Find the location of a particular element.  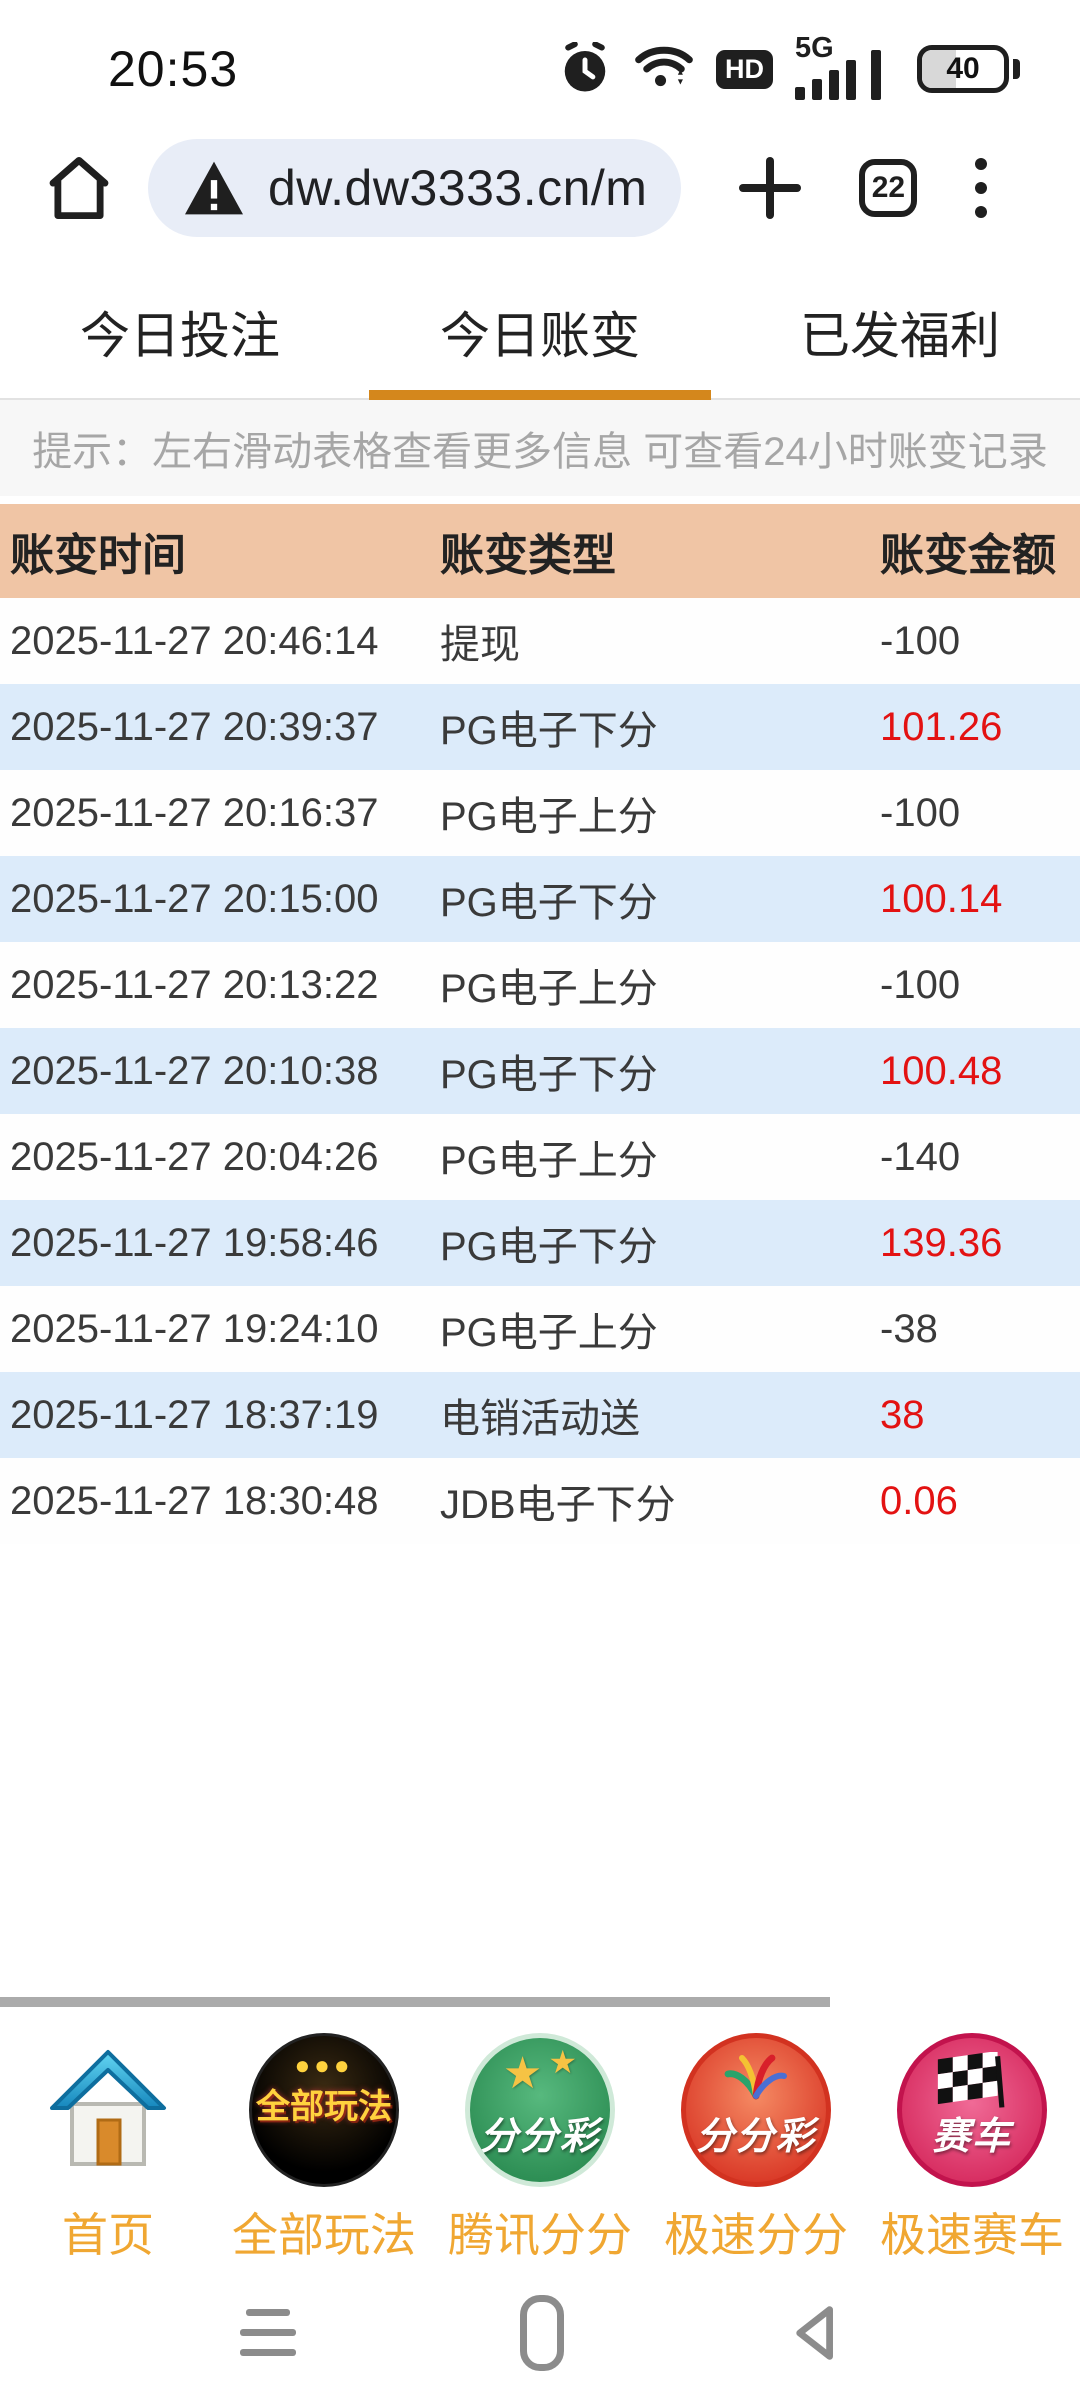

table-row: 2025-11-27 20:39:37 PG电子下分 101.26 is located at coordinates (540, 727).